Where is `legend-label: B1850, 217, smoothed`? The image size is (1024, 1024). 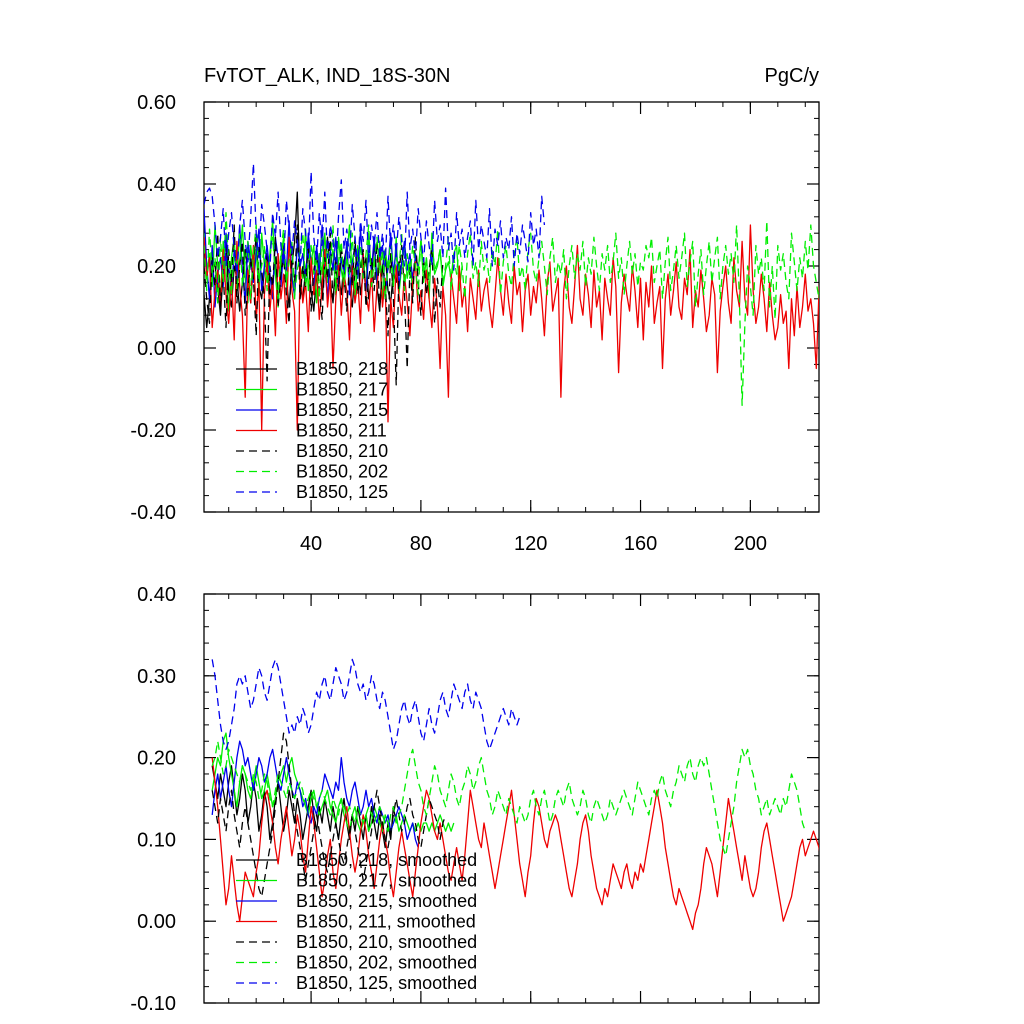 legend-label: B1850, 217, smoothed is located at coordinates (386, 881).